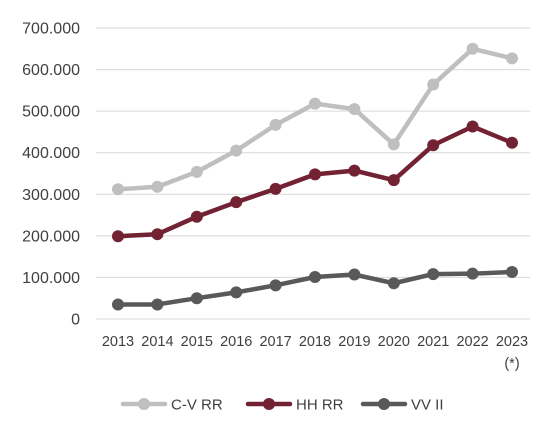 Image resolution: width=551 pixels, height=442 pixels. Describe the element at coordinates (511, 364) in the screenshot. I see `x-tick-note: (*)` at that location.